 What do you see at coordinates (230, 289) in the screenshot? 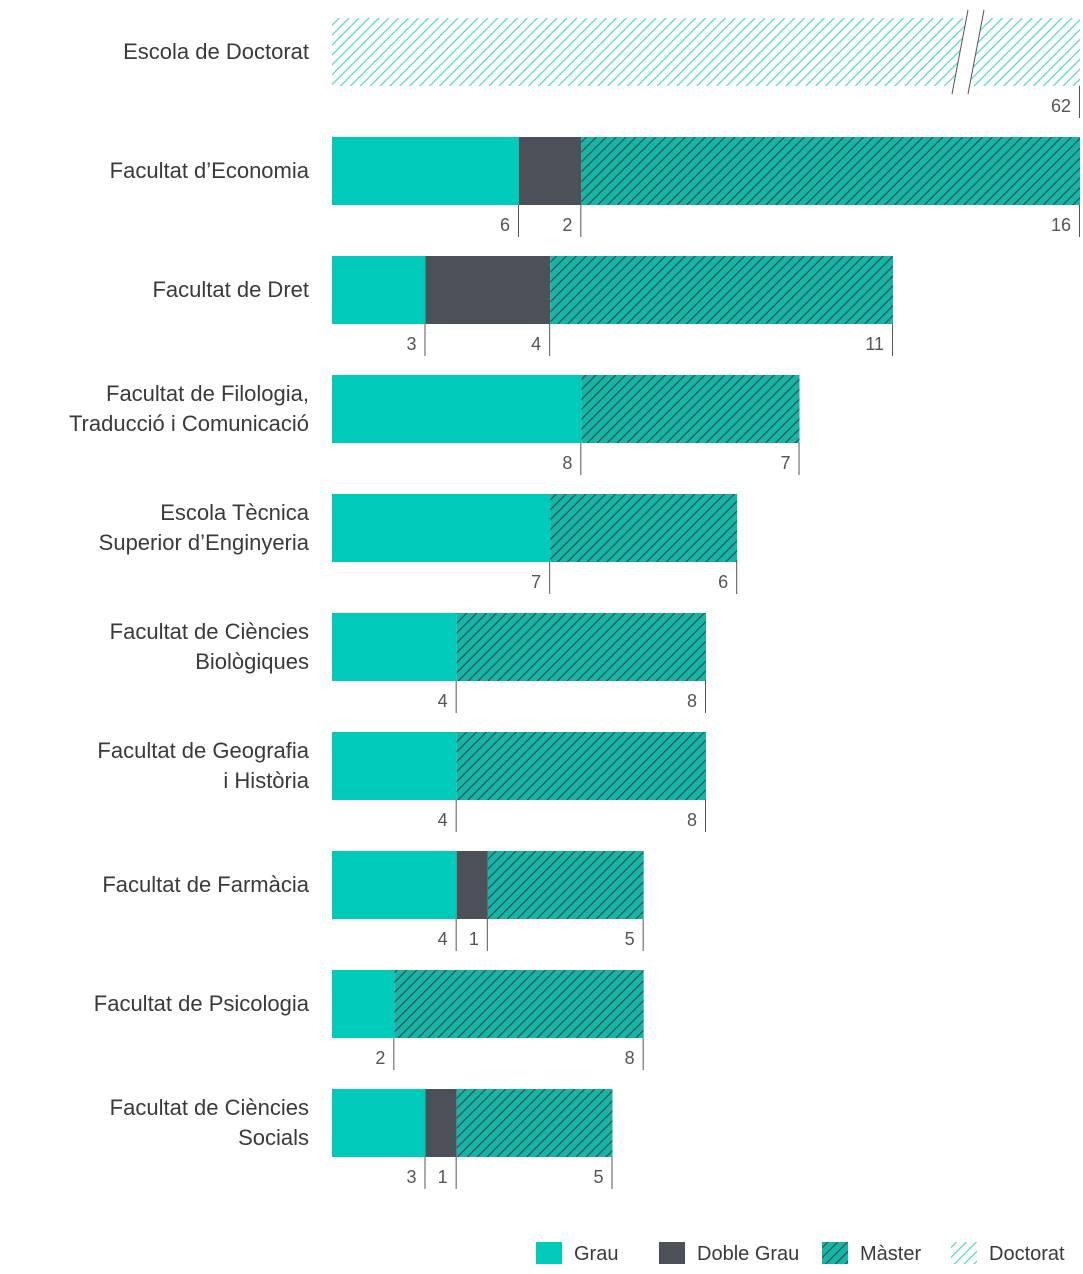
I see `category-label: Facultat de Dret` at bounding box center [230, 289].